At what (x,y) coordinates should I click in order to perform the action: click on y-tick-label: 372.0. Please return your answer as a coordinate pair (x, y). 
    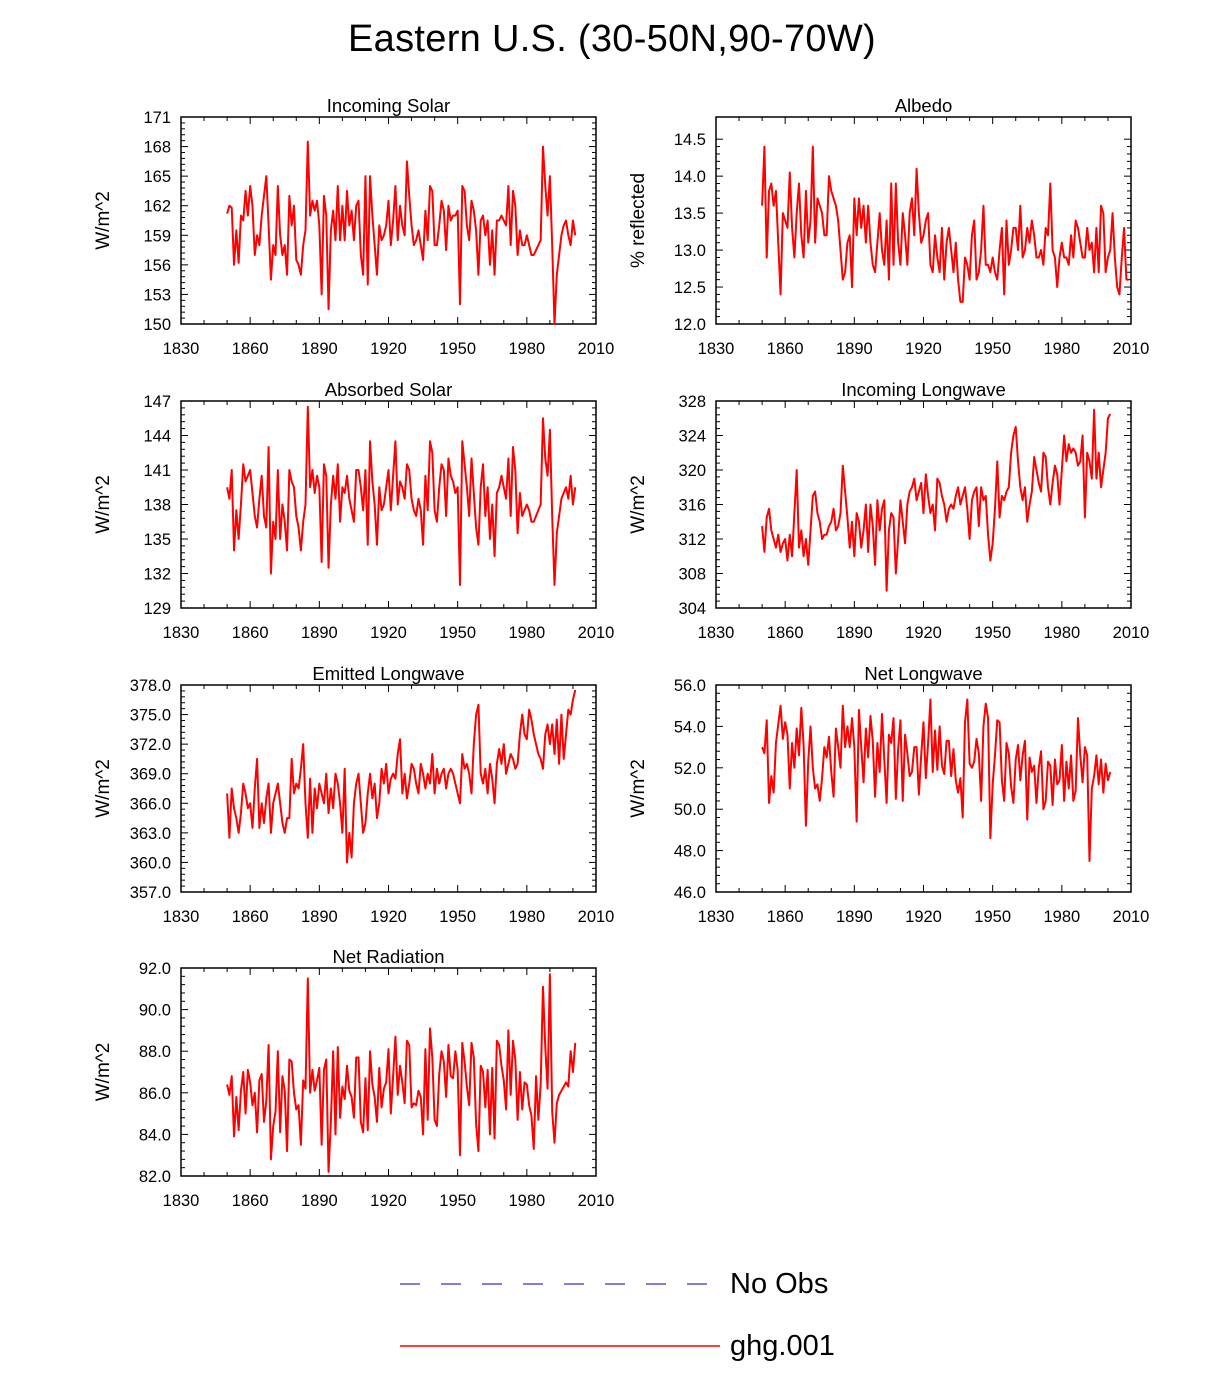
    Looking at the image, I should click on (150, 745).